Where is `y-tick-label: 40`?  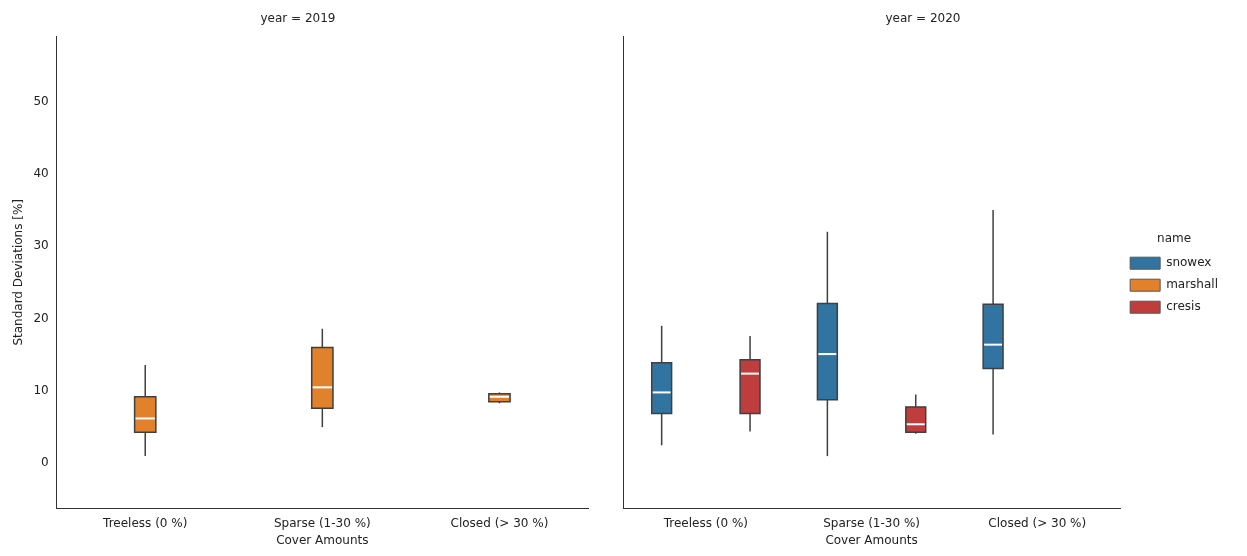
y-tick-label: 40 is located at coordinates (41, 173).